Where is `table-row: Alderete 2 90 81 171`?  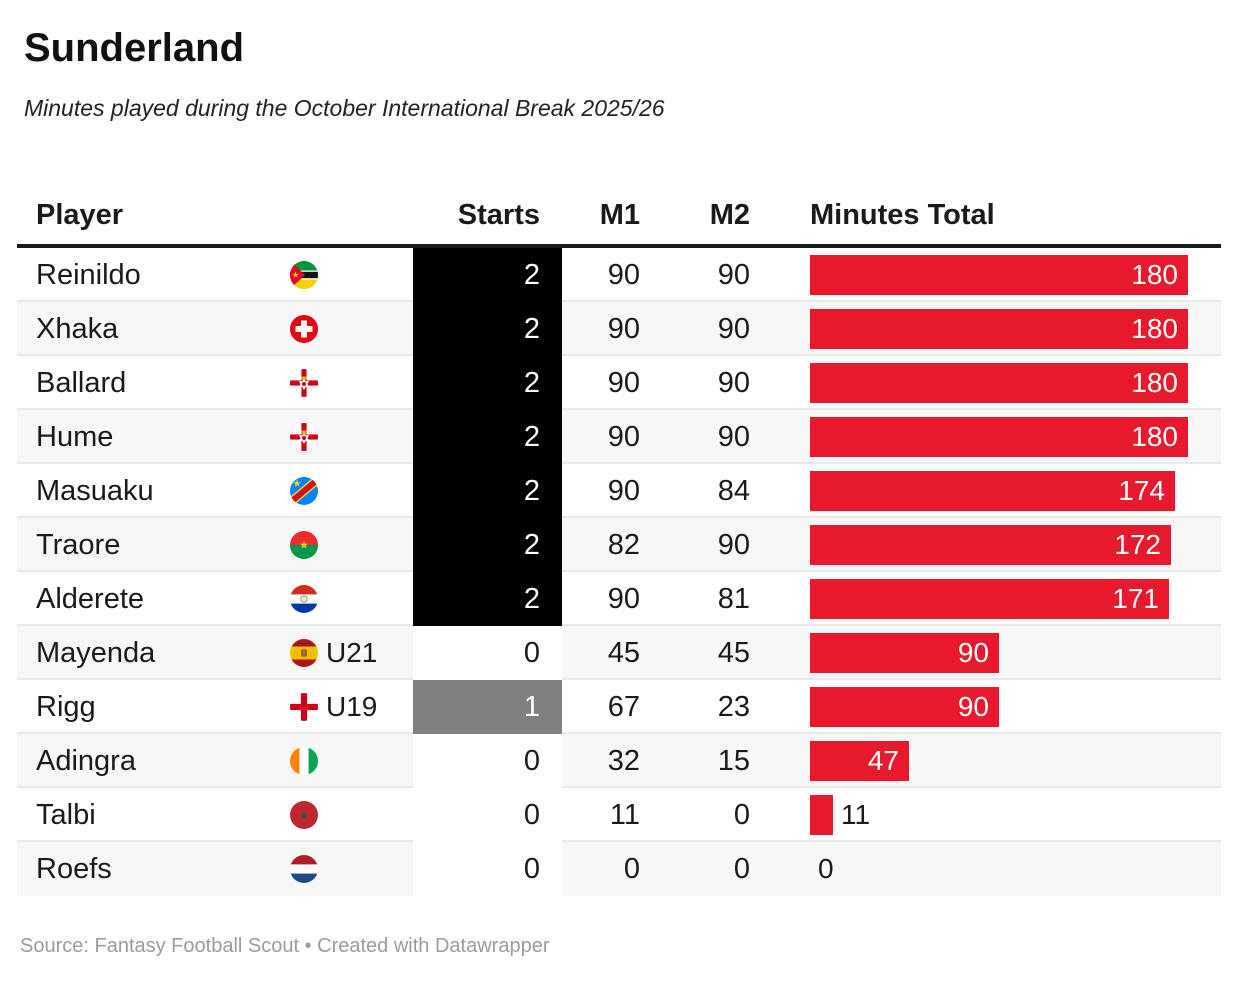
table-row: Alderete 2 90 81 171 is located at coordinates (619, 599).